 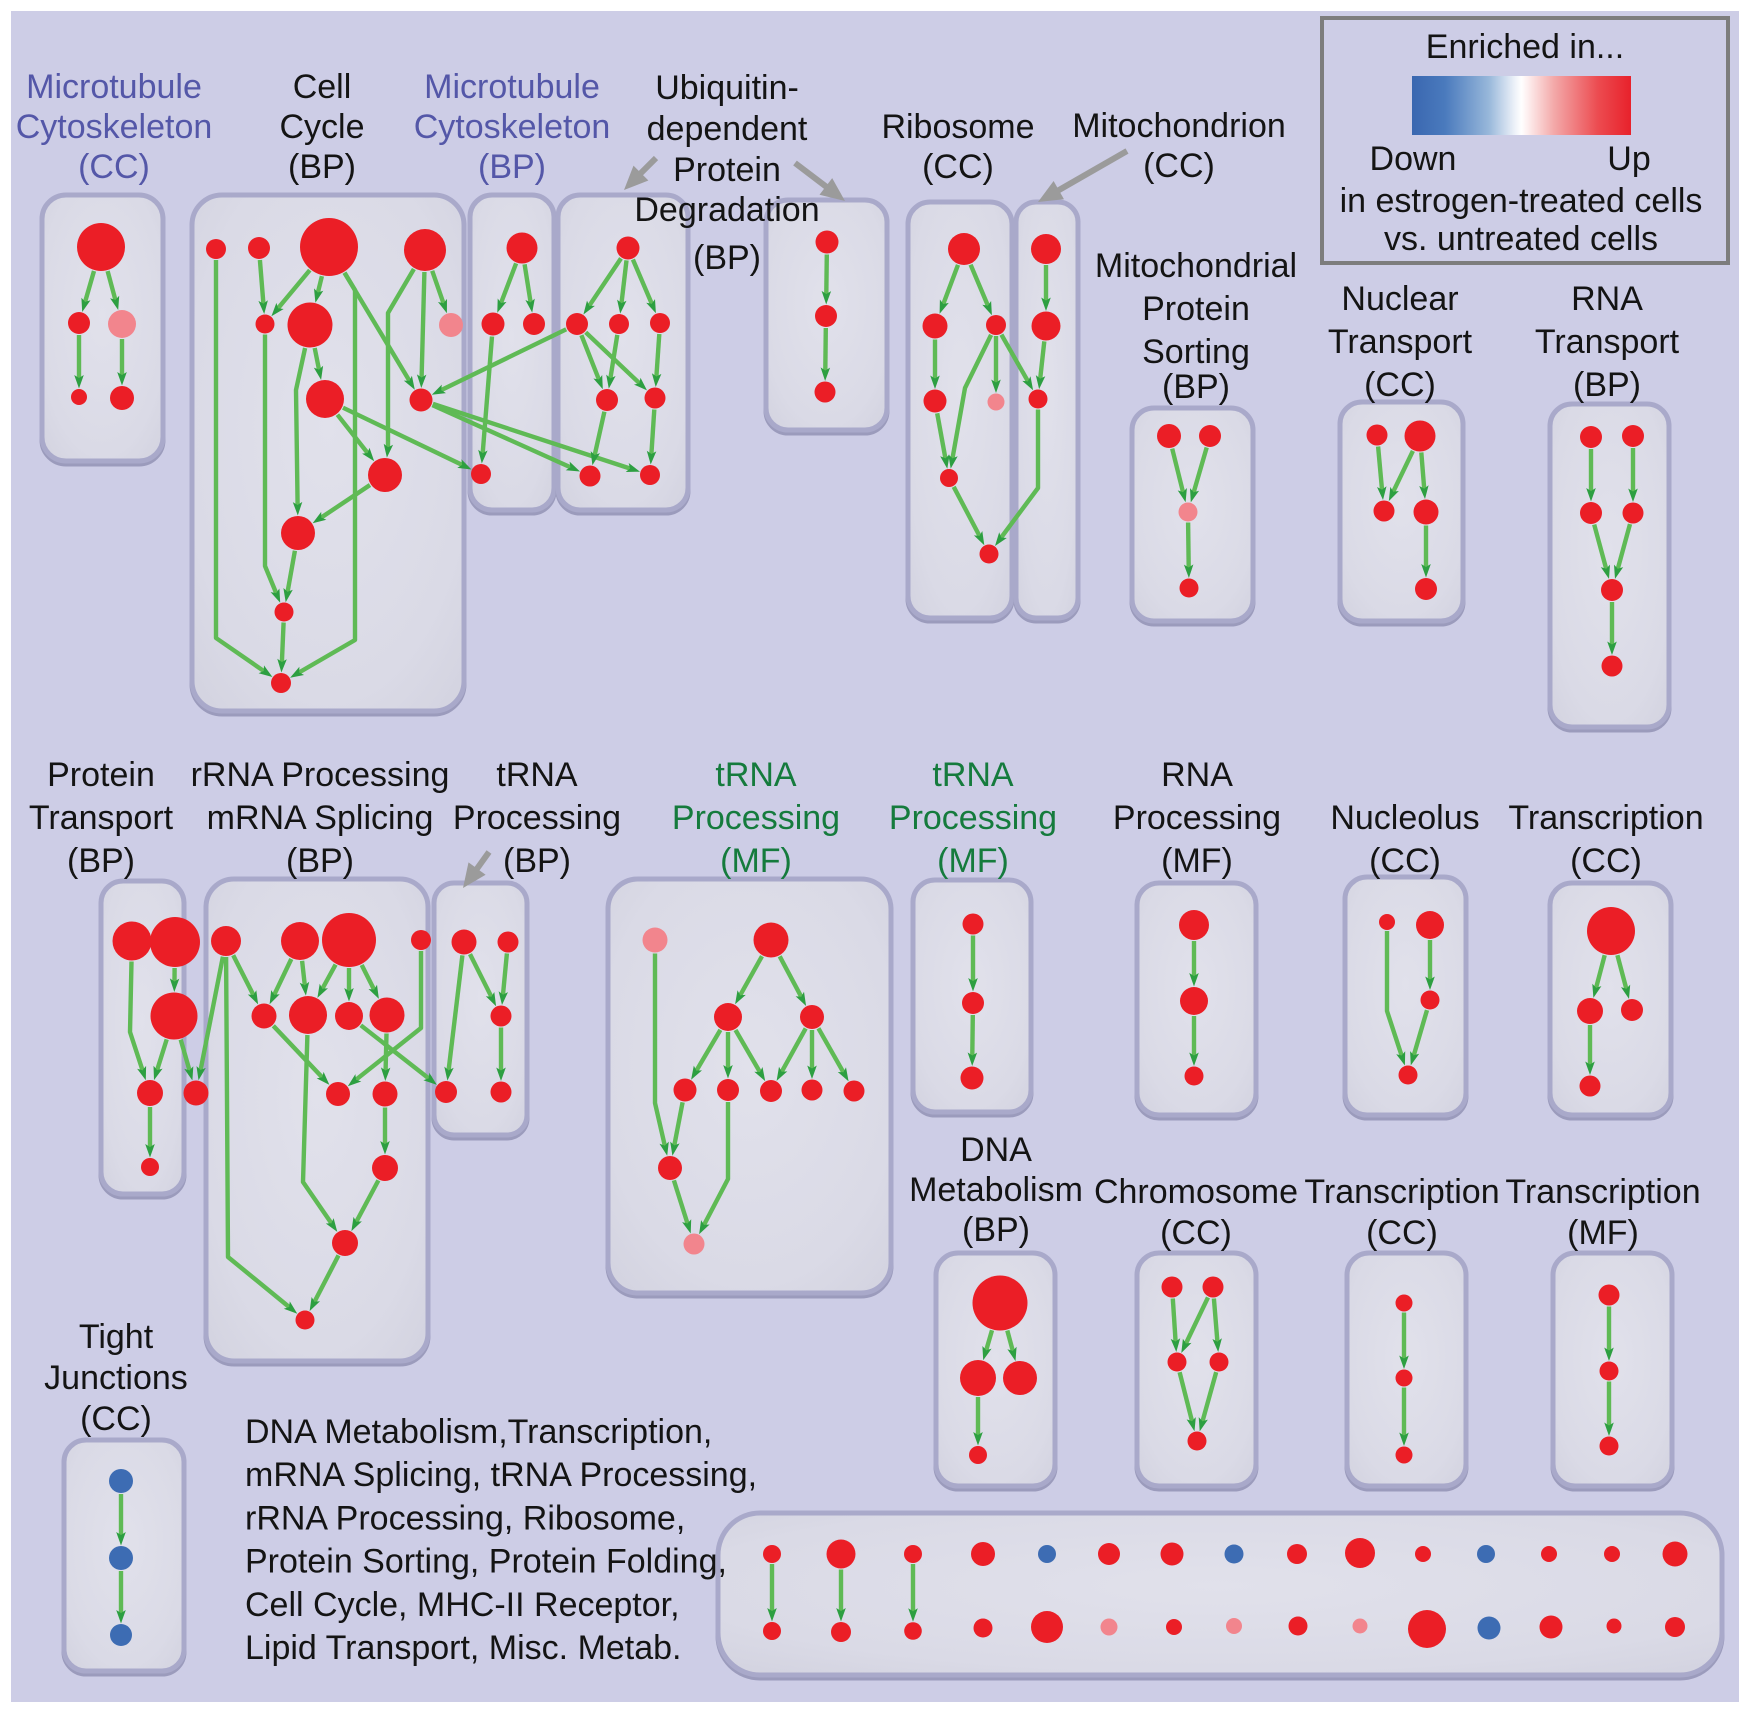 What do you see at coordinates (320, 818) in the screenshot?
I see `svg-text: mRNA Splicing` at bounding box center [320, 818].